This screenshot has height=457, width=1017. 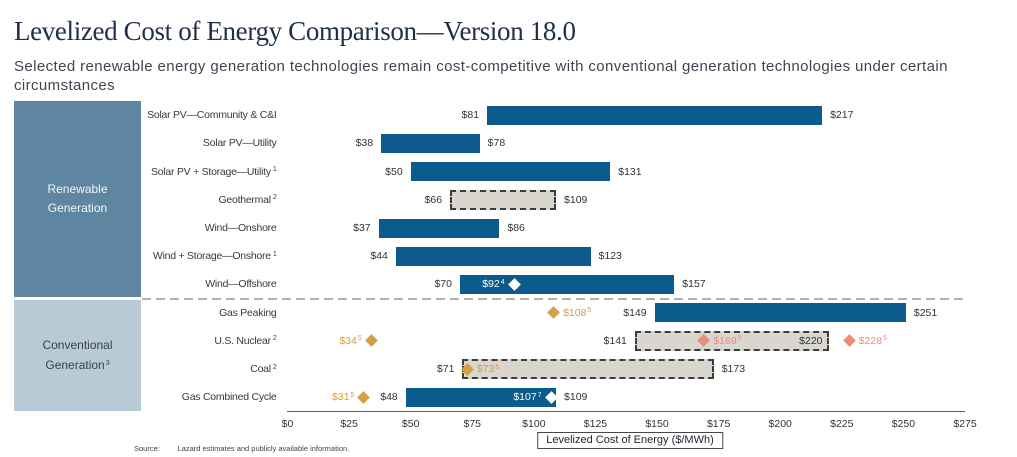 I want to click on x-axis-tick-label: $275, so click(x=965, y=423).